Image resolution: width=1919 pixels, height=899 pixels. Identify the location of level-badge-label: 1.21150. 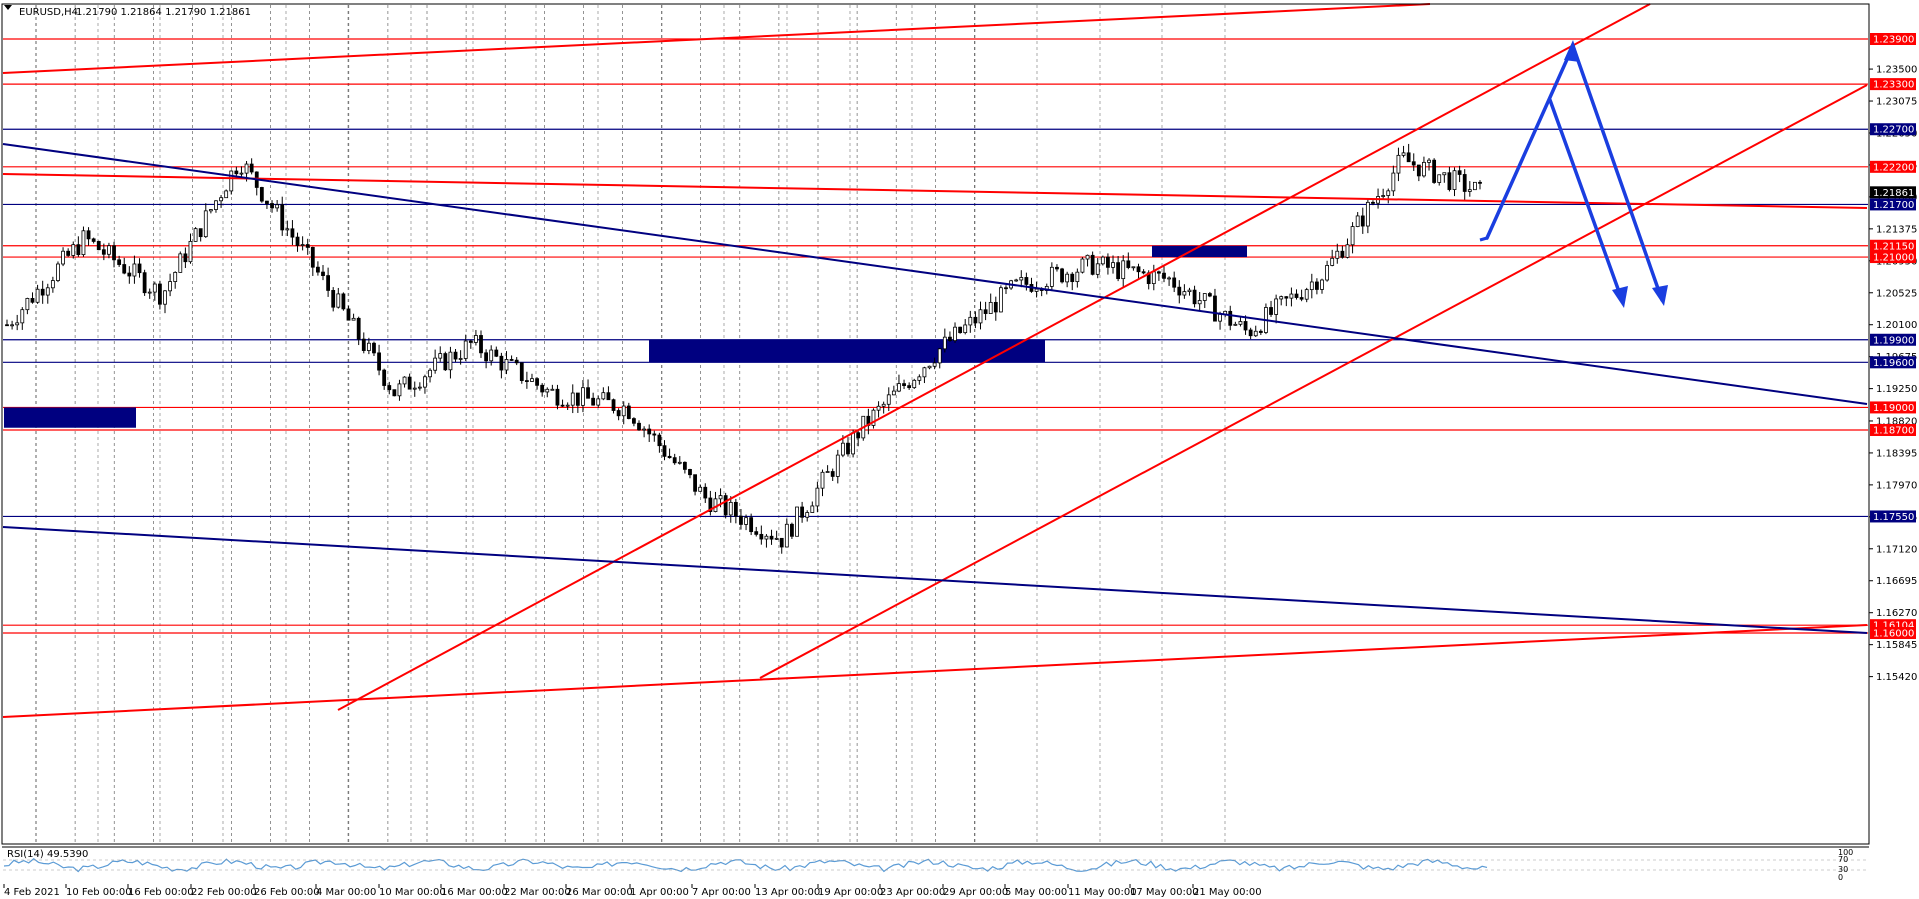
(1893, 246).